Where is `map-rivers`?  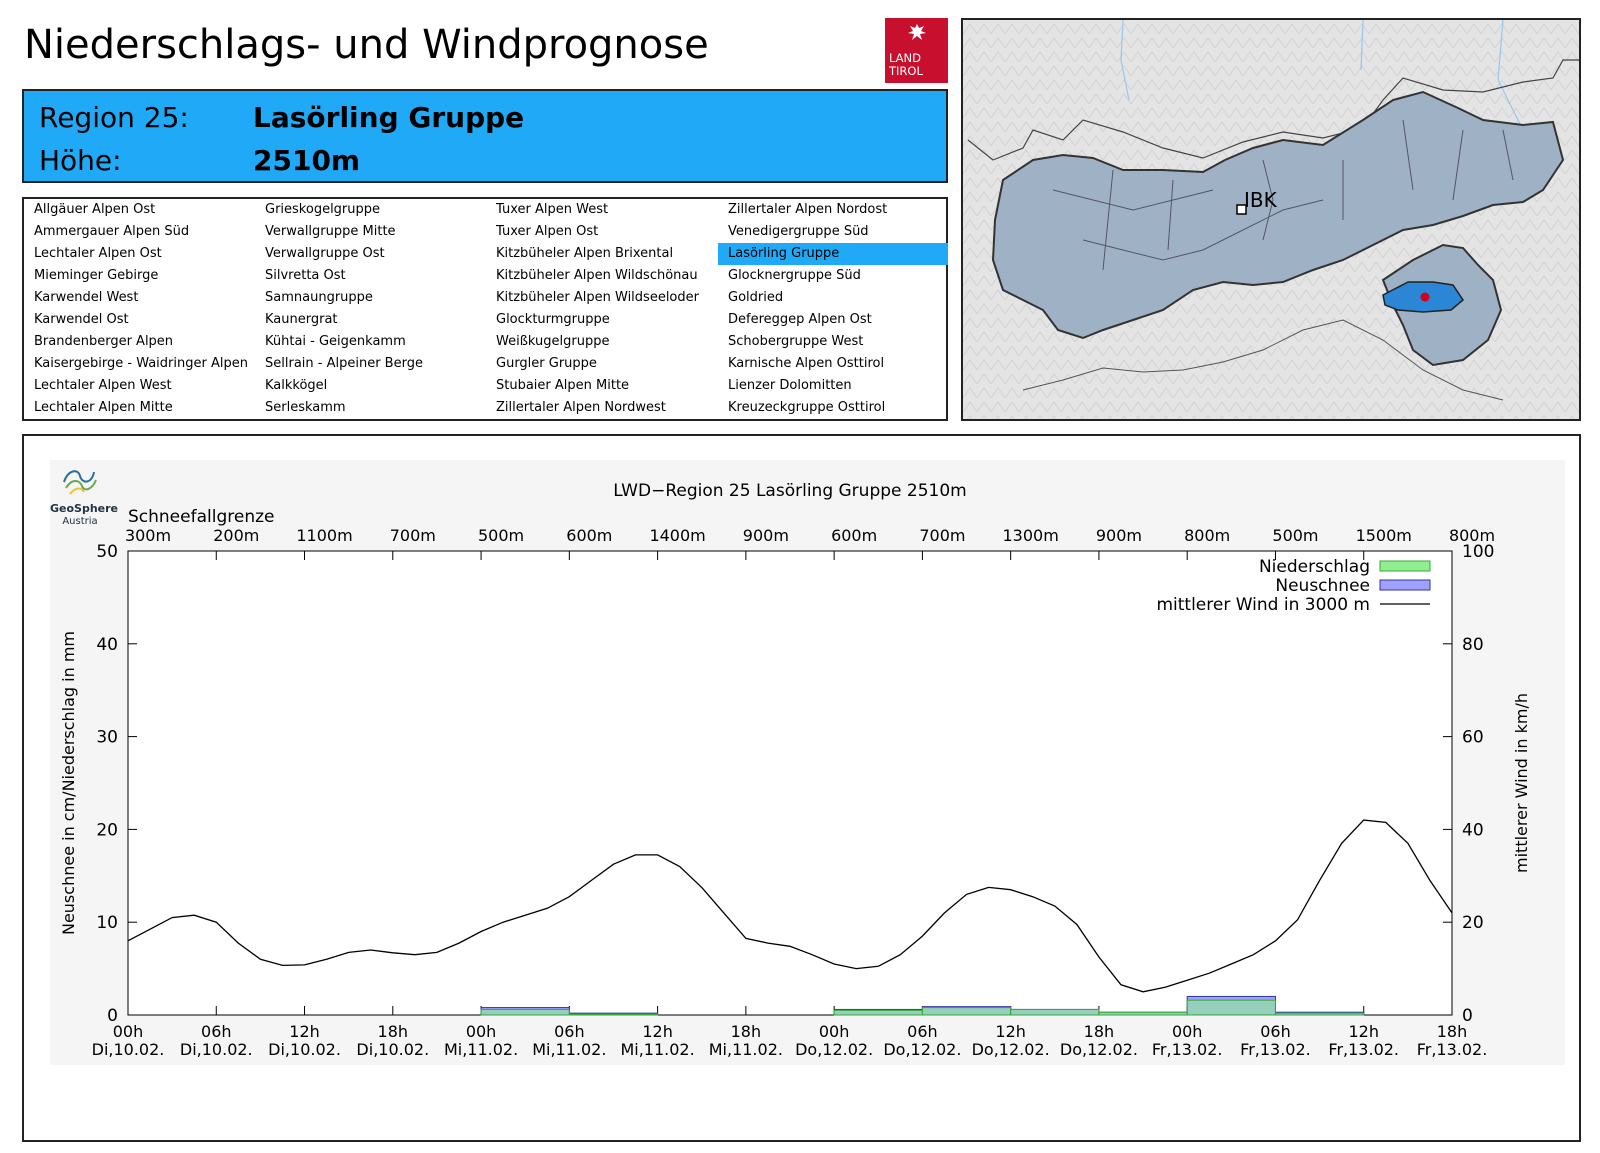
map-rivers is located at coordinates (1322, 75).